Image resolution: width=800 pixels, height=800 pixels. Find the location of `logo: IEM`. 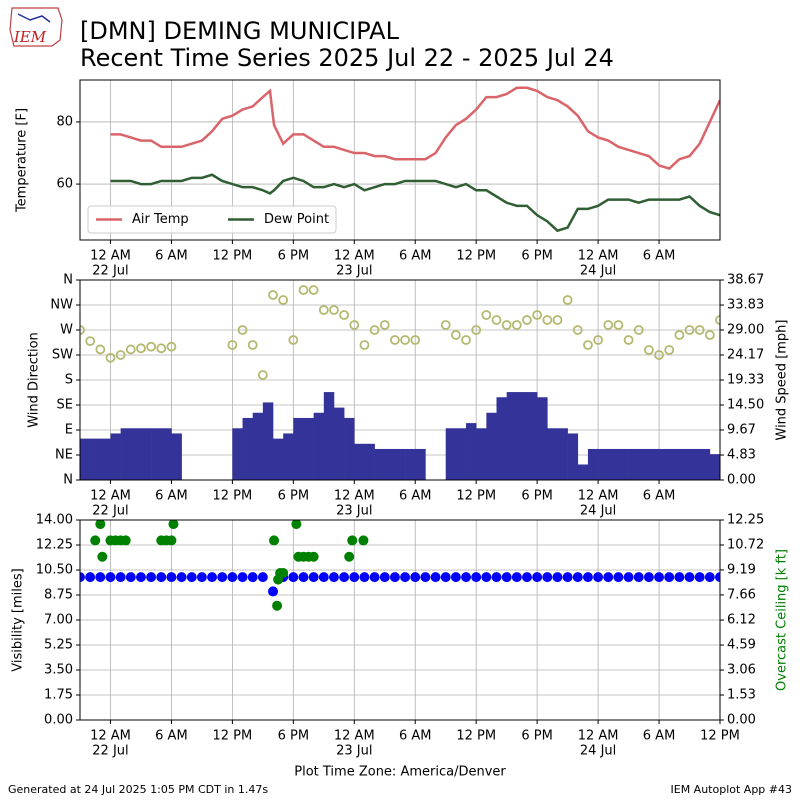

logo: IEM is located at coordinates (36, 27).